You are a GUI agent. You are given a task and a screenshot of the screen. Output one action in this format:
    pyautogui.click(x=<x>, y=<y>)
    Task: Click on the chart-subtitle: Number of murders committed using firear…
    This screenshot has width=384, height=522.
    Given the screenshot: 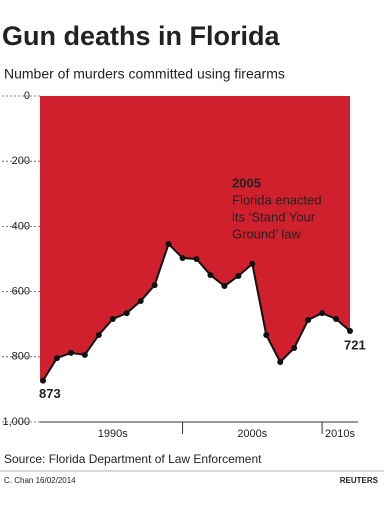 What is the action you would take?
    pyautogui.click(x=144, y=74)
    